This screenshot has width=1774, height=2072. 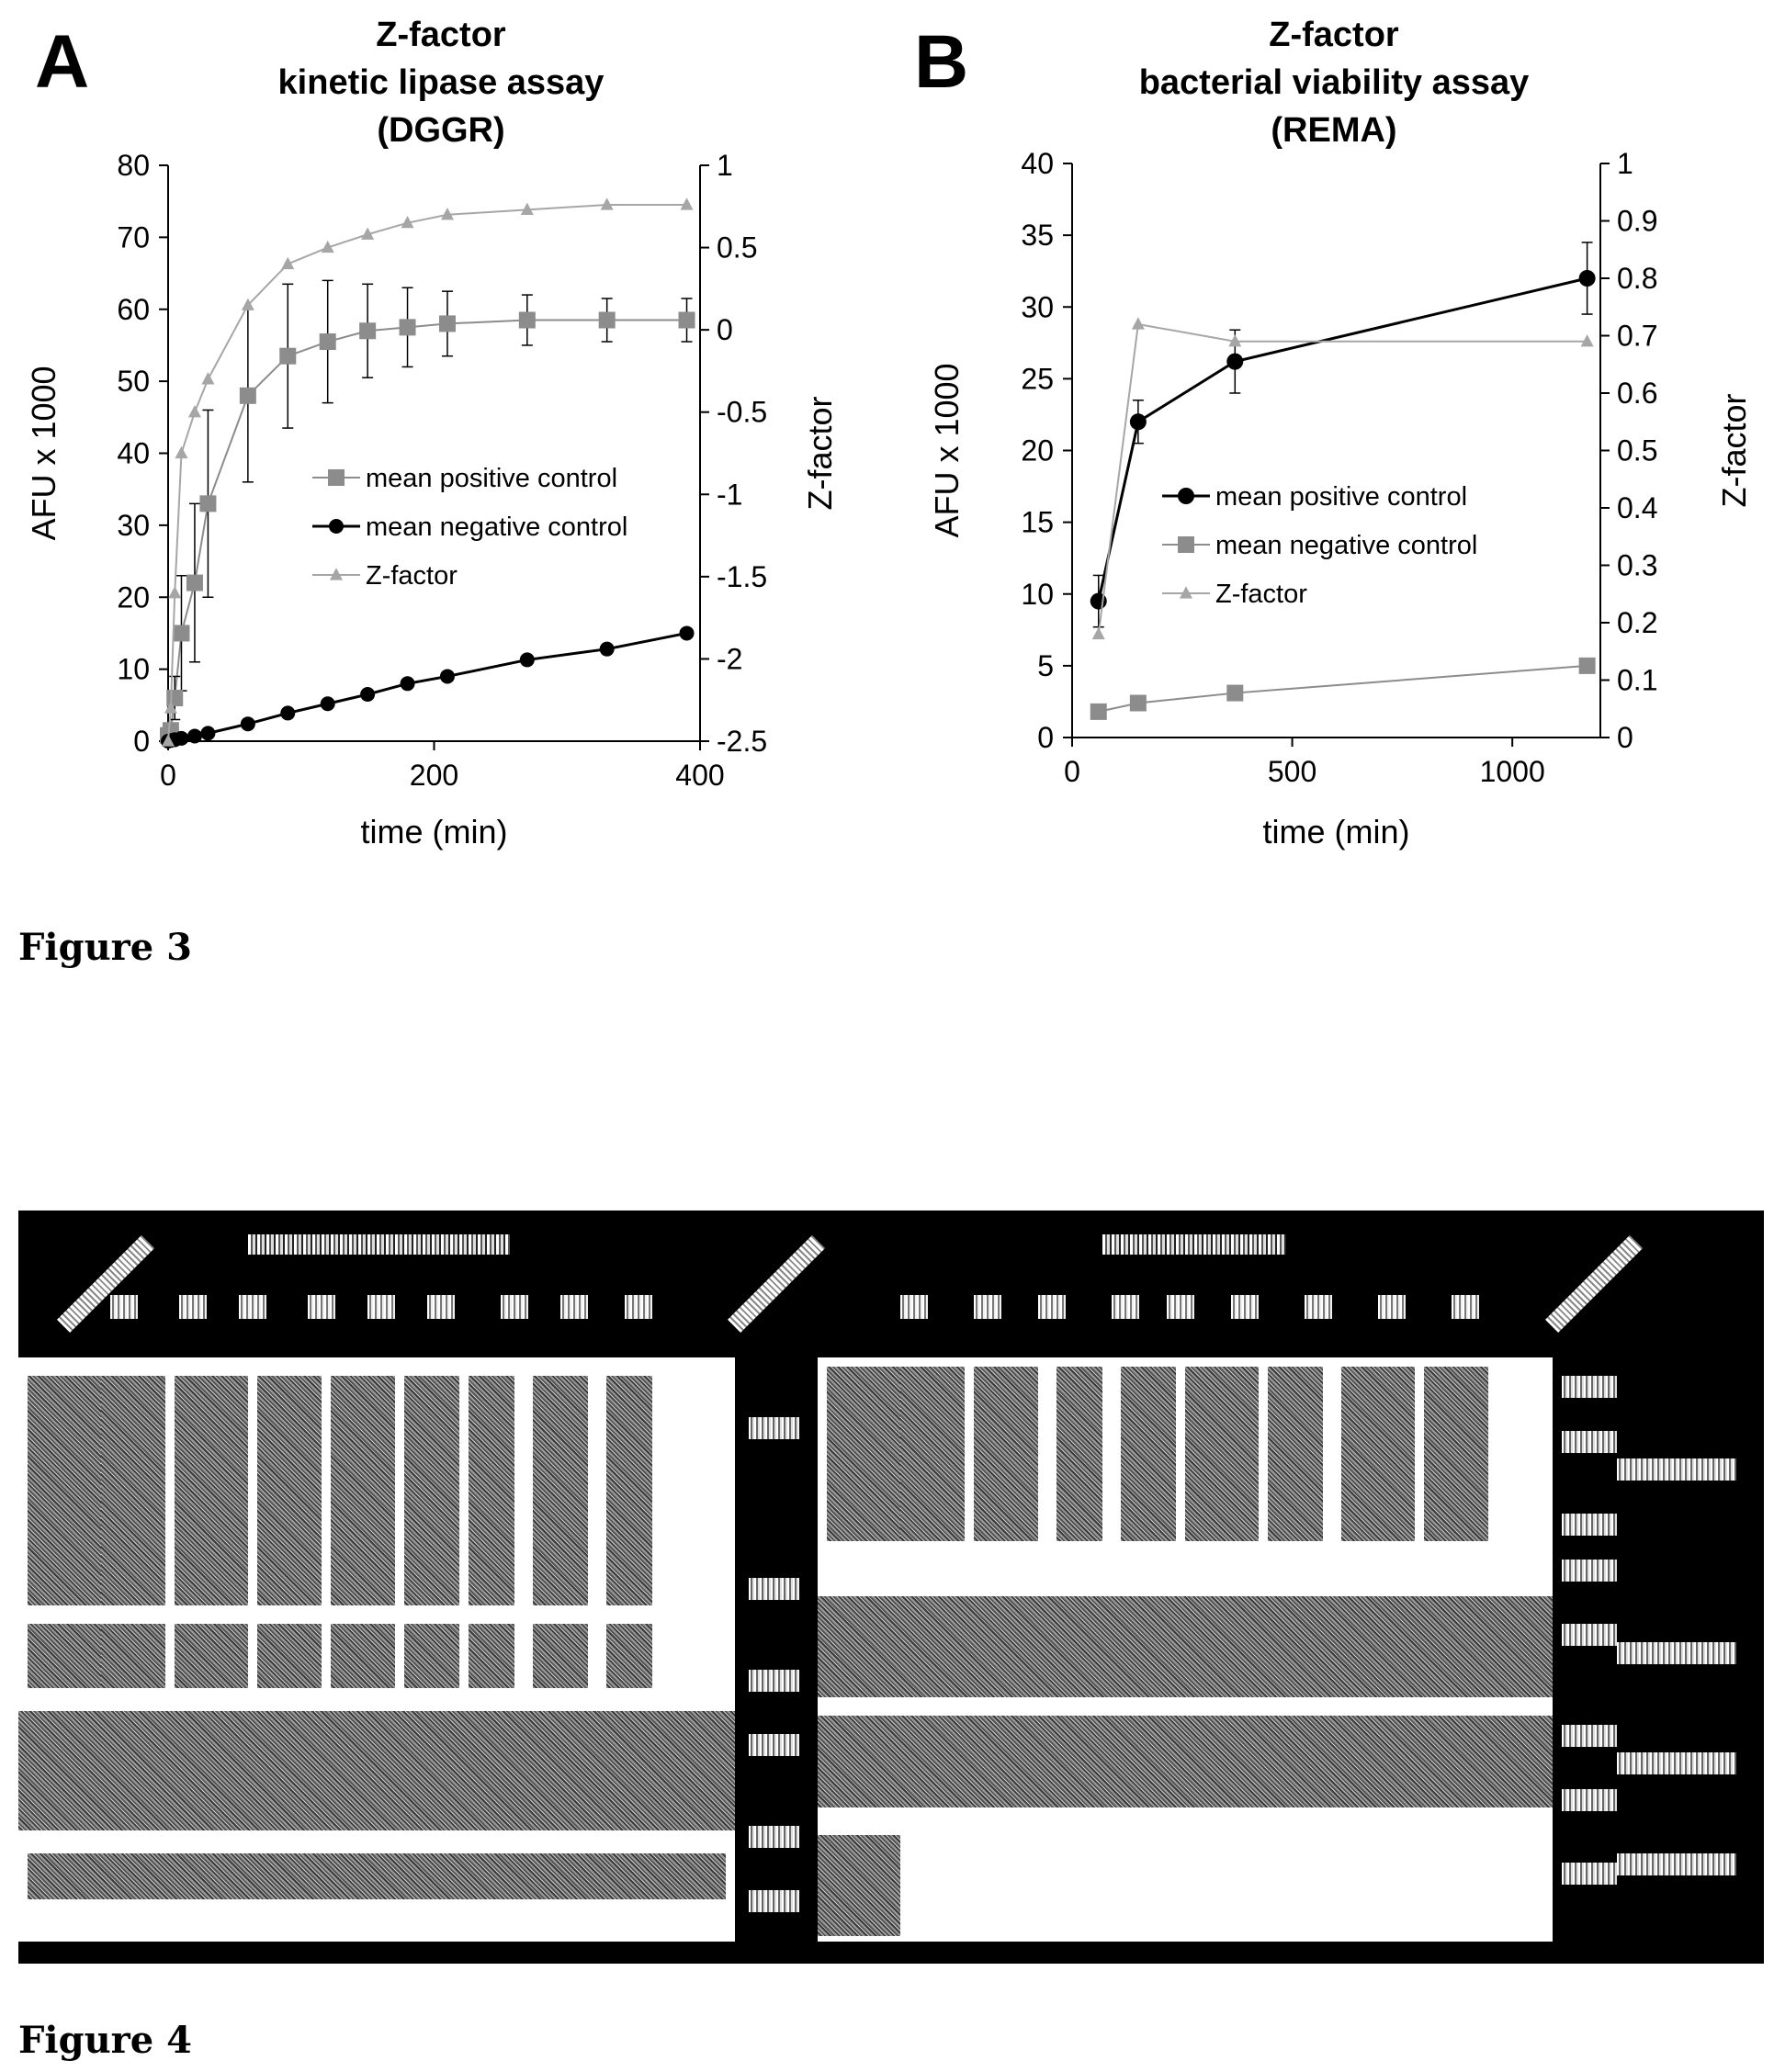 I want to click on y2-tick-label: 0.1, so click(x=1637, y=680).